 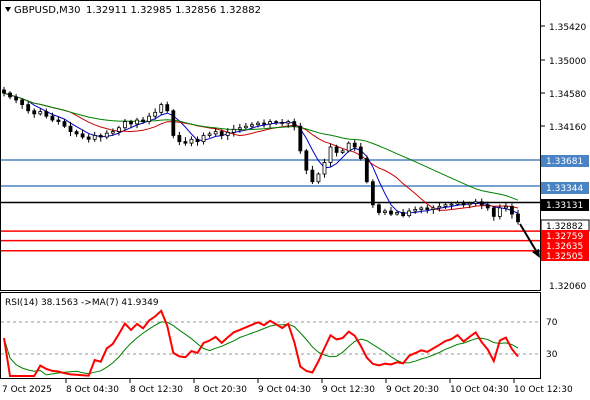 I want to click on price-tick: 1.35420, so click(x=567, y=28).